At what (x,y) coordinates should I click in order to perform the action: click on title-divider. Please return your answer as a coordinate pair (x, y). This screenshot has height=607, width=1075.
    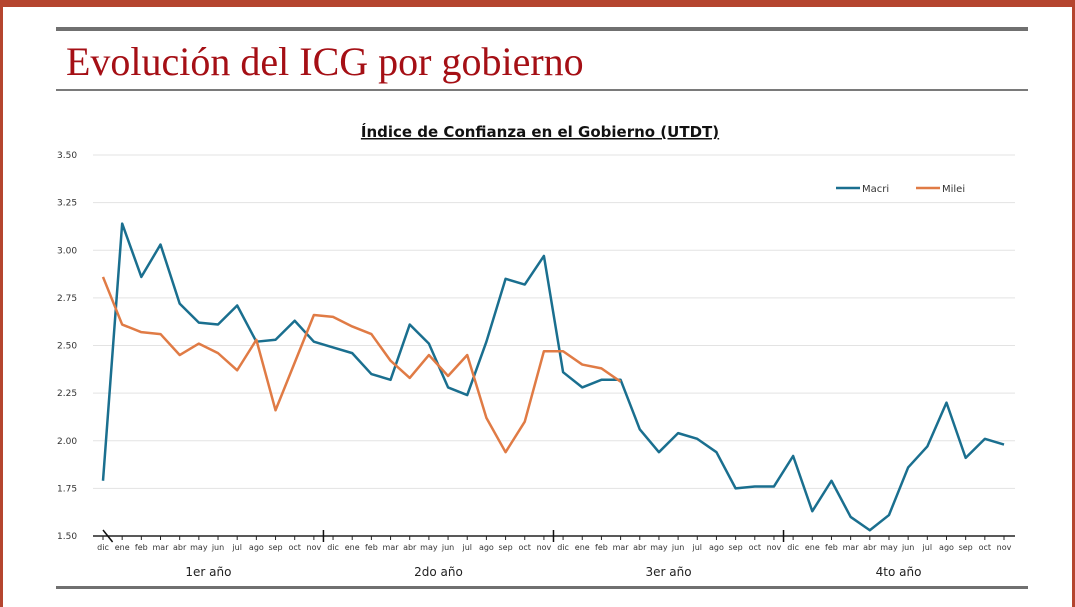
    Looking at the image, I should click on (542, 90).